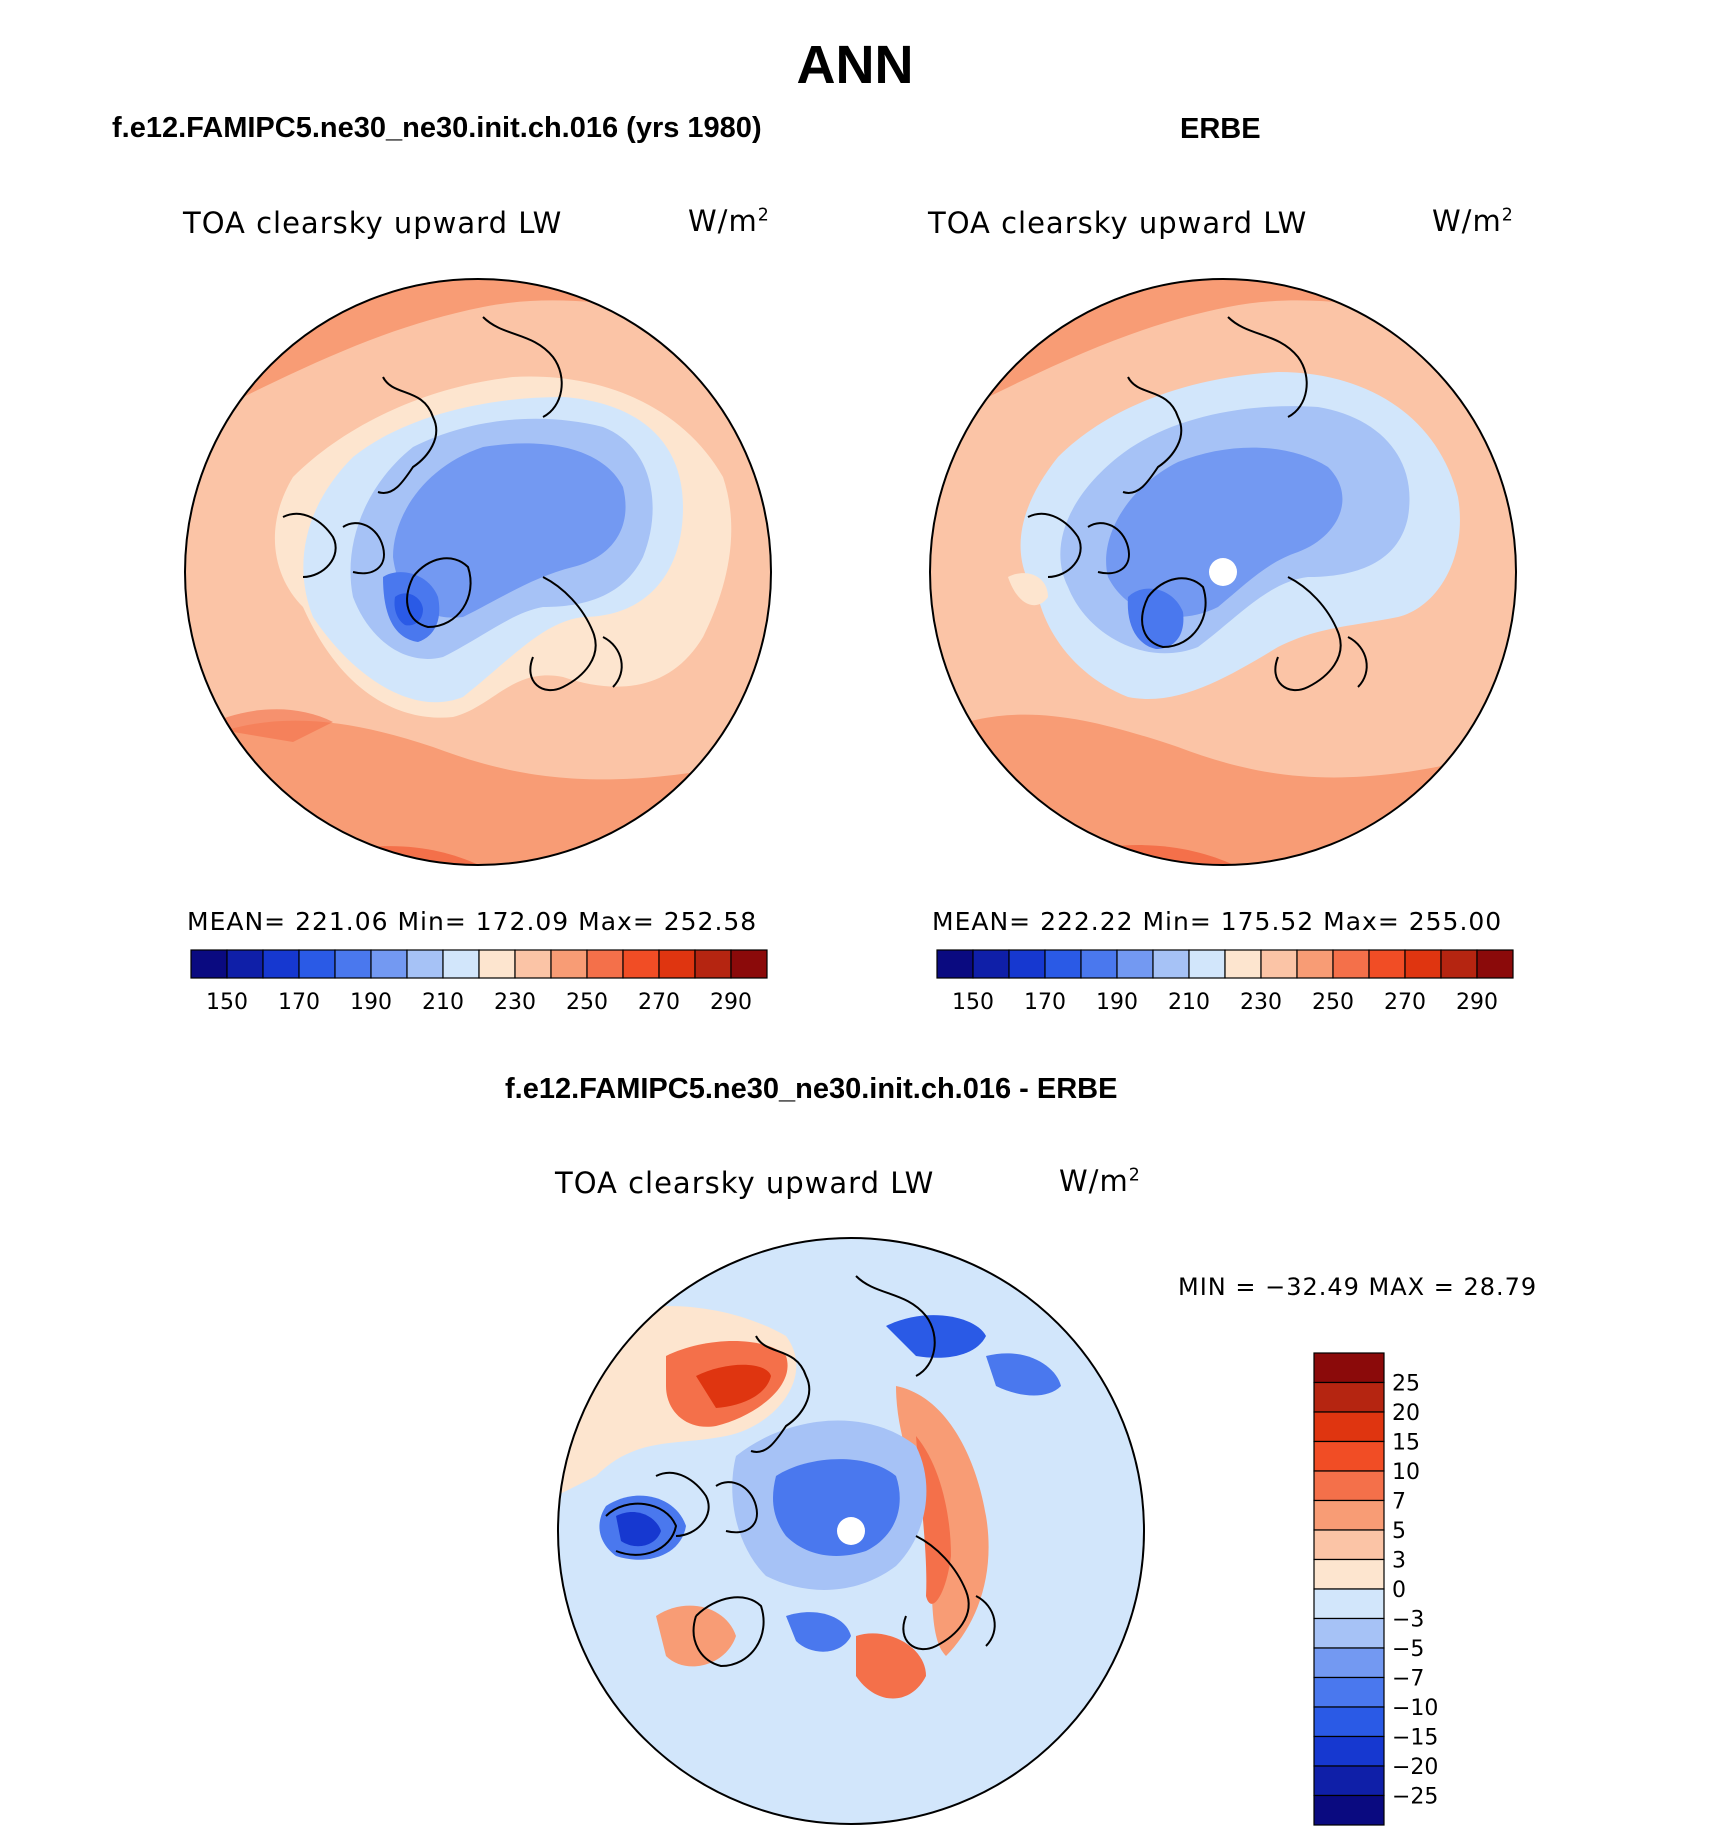 Image resolution: width=1710 pixels, height=1840 pixels. Describe the element at coordinates (373, 223) in the screenshot. I see `model-variable-label: TOA clearsky upward LW` at that location.